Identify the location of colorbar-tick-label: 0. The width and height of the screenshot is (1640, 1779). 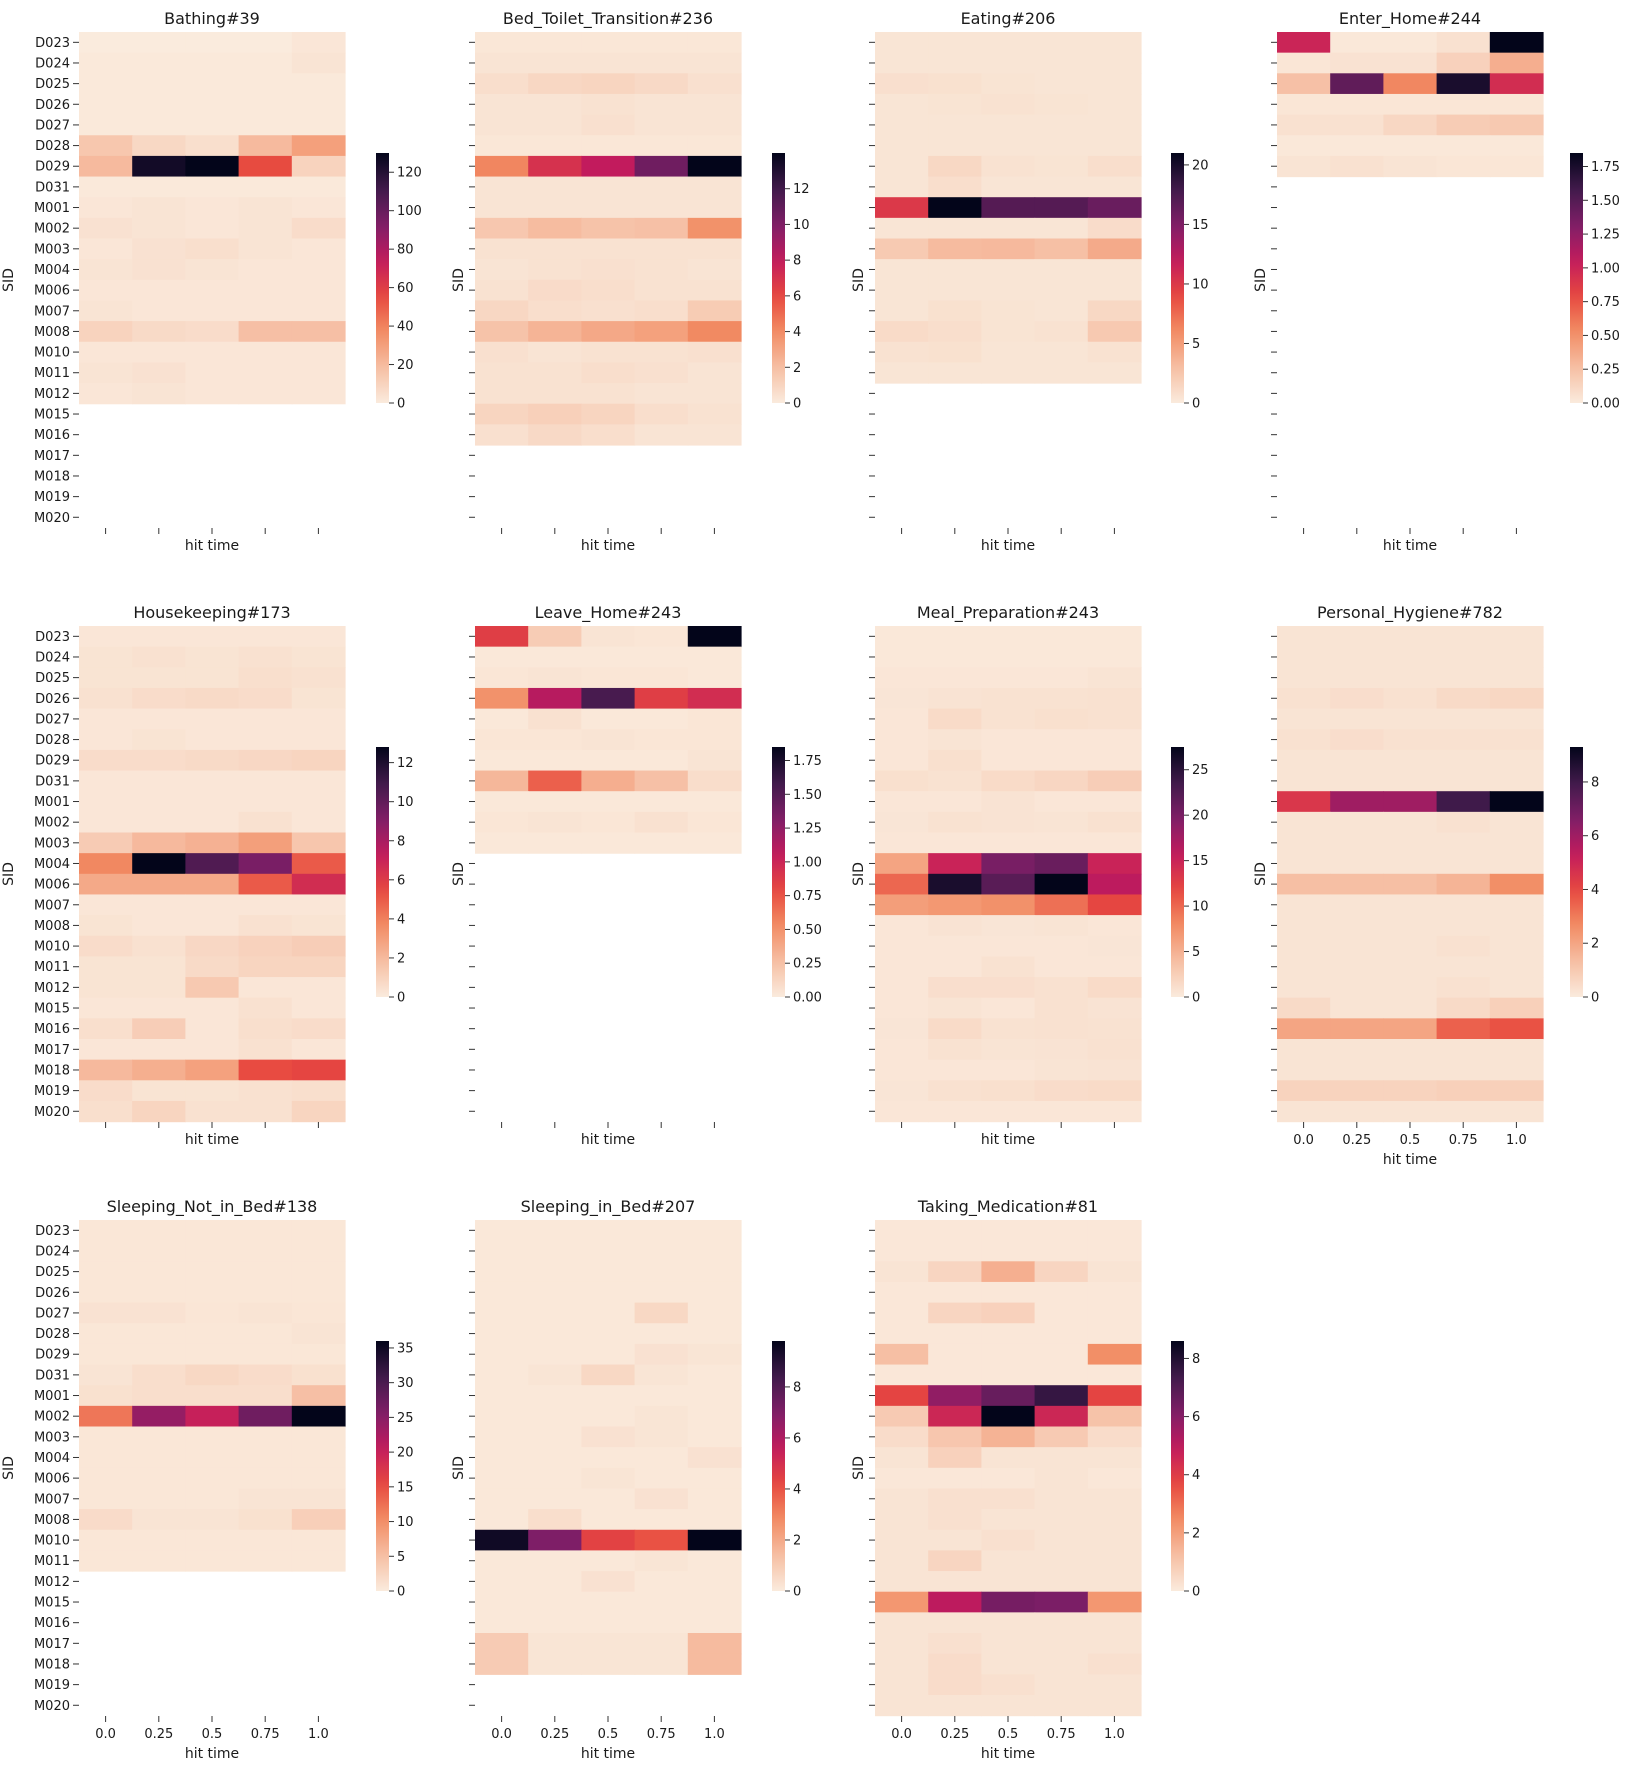
(401, 998).